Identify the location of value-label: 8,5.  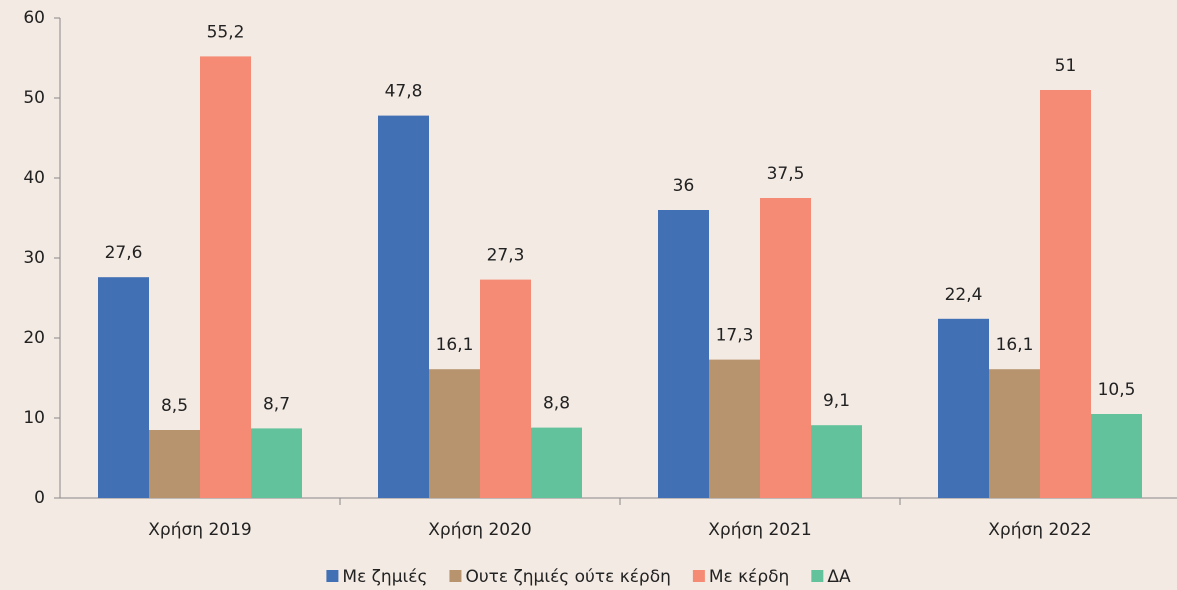
(174, 406).